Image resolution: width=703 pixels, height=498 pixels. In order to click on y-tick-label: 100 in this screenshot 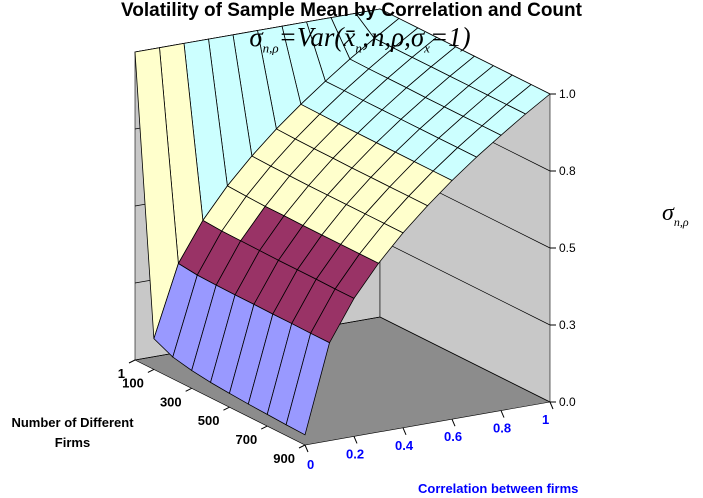, I will do `click(133, 382)`.